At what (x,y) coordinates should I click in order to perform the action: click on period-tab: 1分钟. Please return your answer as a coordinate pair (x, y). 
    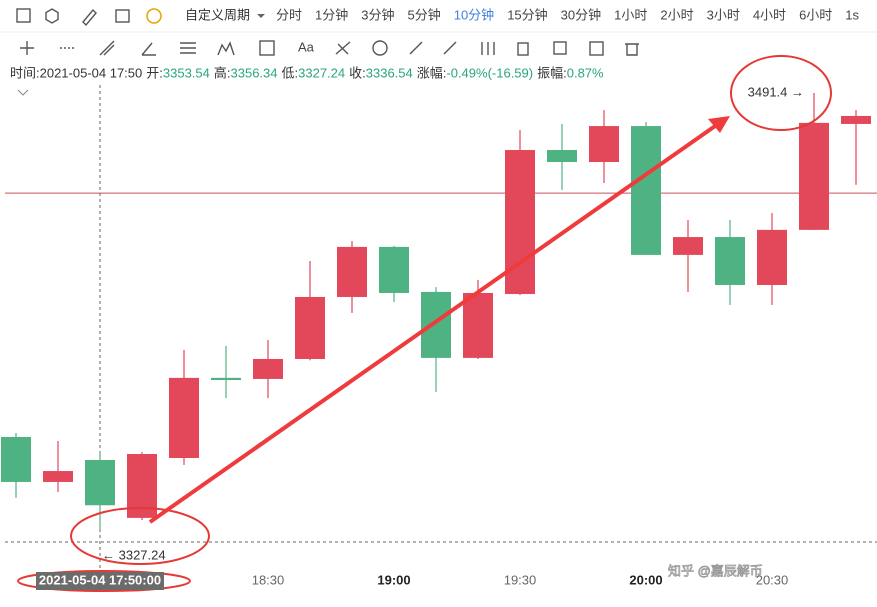
    Looking at the image, I should click on (331, 14).